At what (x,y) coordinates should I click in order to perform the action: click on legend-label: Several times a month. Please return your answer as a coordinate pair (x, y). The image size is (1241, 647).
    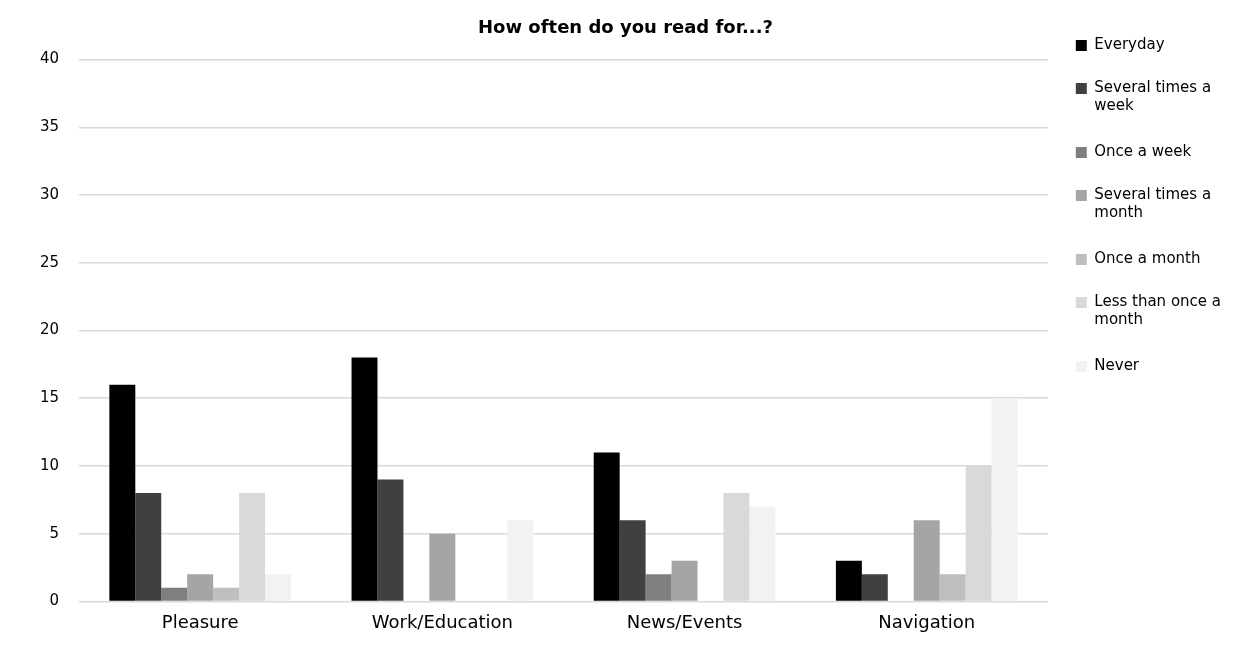
    Looking at the image, I should click on (1153, 203).